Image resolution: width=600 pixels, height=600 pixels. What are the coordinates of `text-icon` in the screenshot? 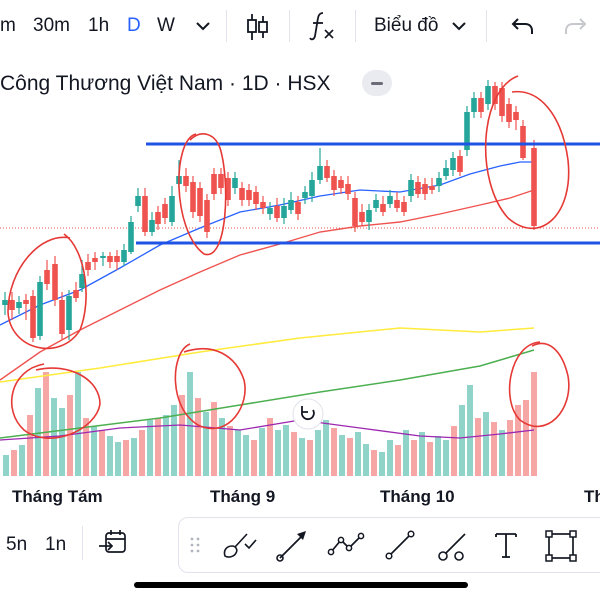 It's located at (506, 545).